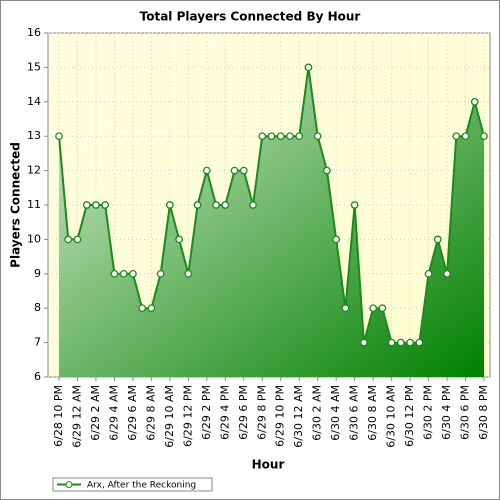  What do you see at coordinates (268, 465) in the screenshot?
I see `x-axis-label: Hour` at bounding box center [268, 465].